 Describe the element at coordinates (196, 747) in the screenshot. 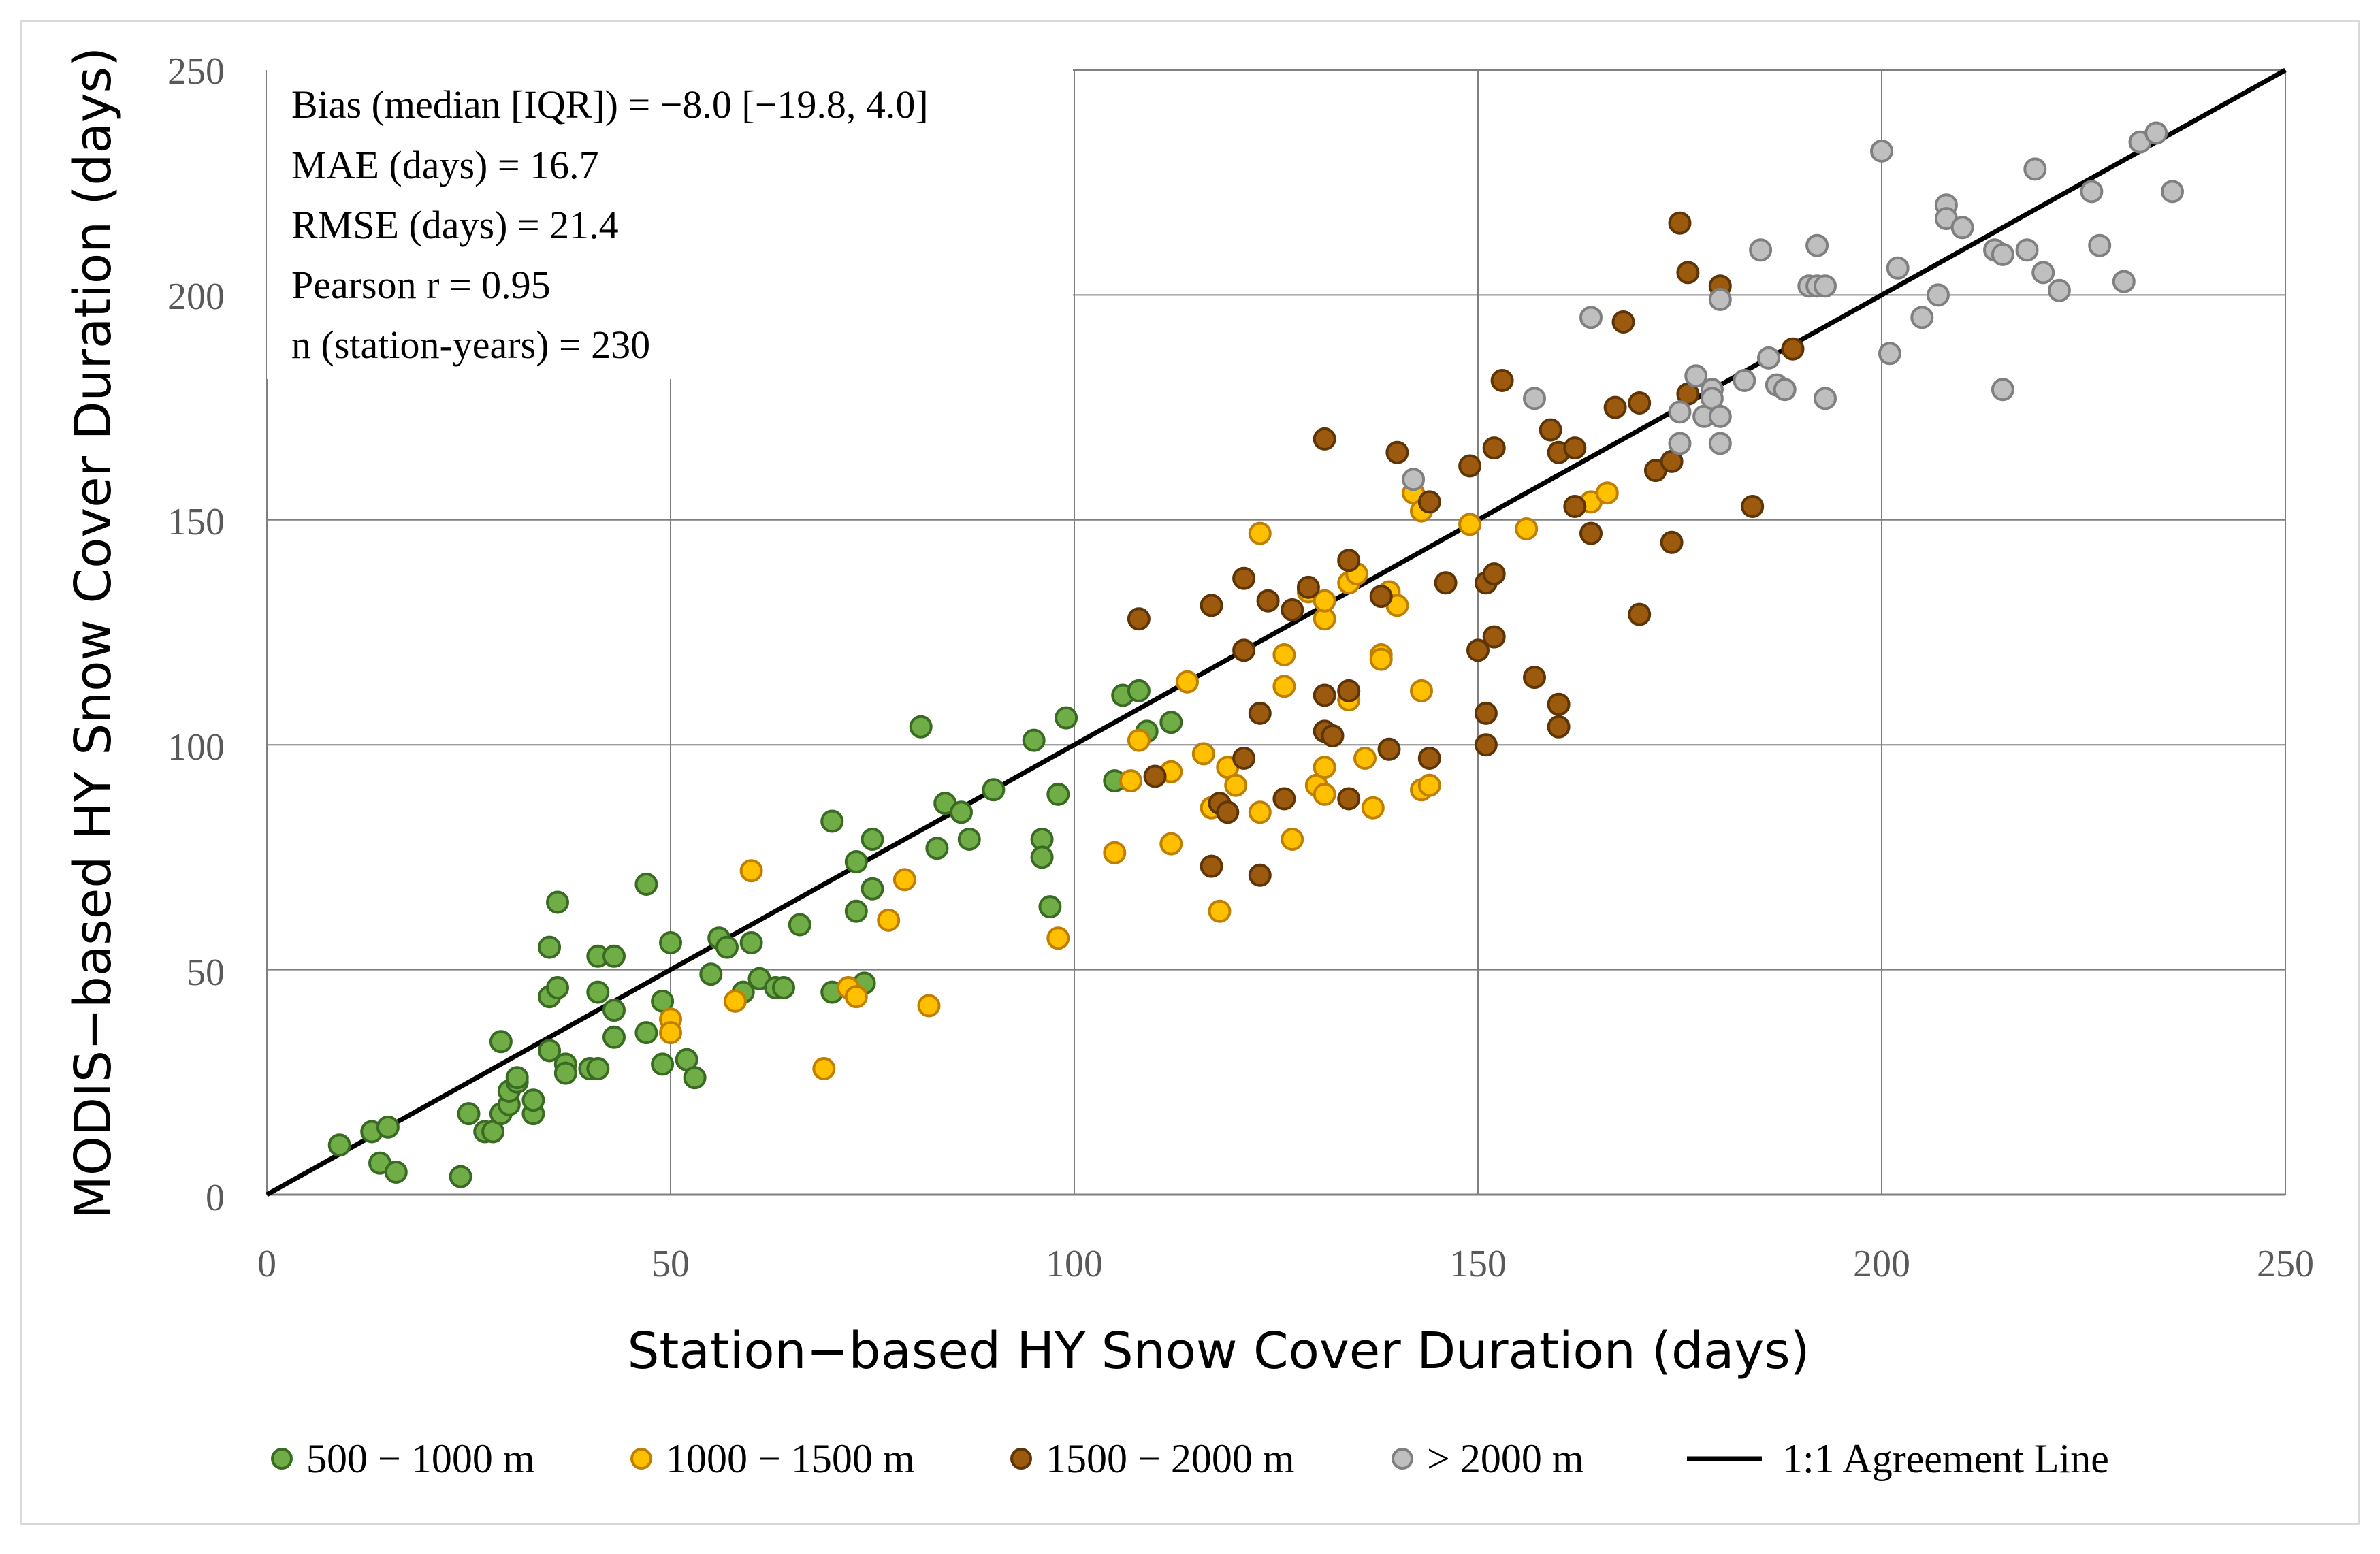

I see `y-tick-label: 100` at that location.